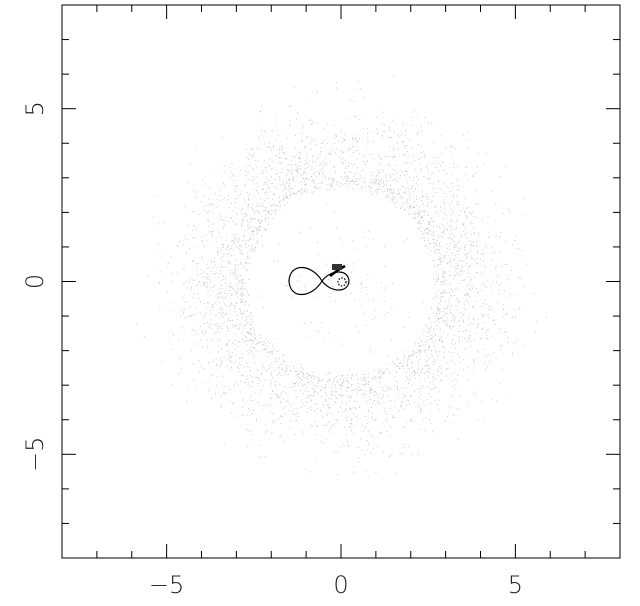 Image resolution: width=640 pixels, height=606 pixels. Describe the element at coordinates (340, 585) in the screenshot. I see `x-tick-label: 0` at that location.